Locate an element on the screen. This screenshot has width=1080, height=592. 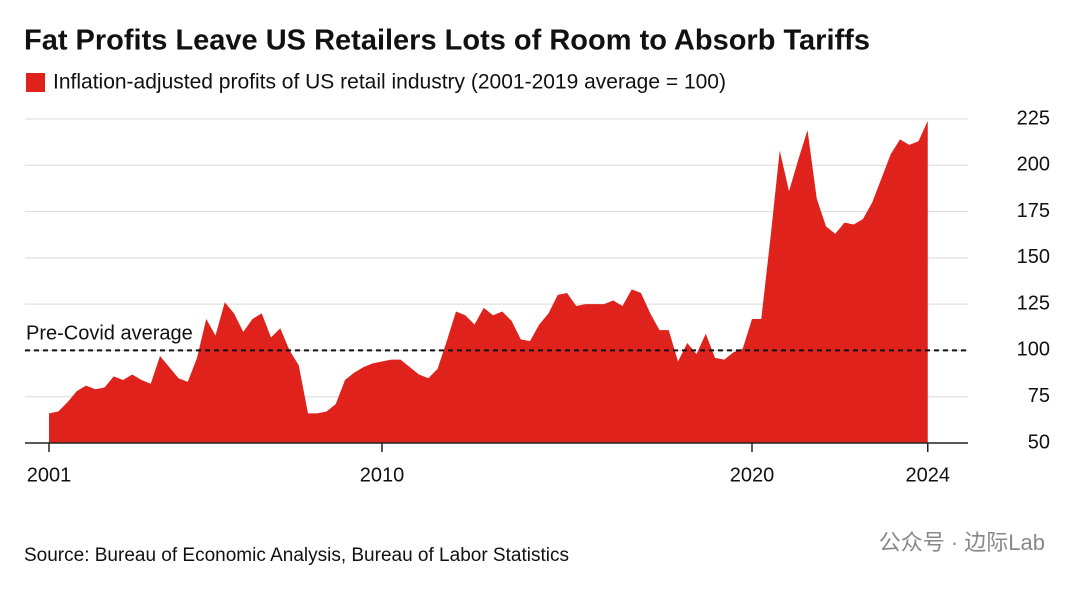
reference-label: Pre-Covid average is located at coordinates (109, 334).